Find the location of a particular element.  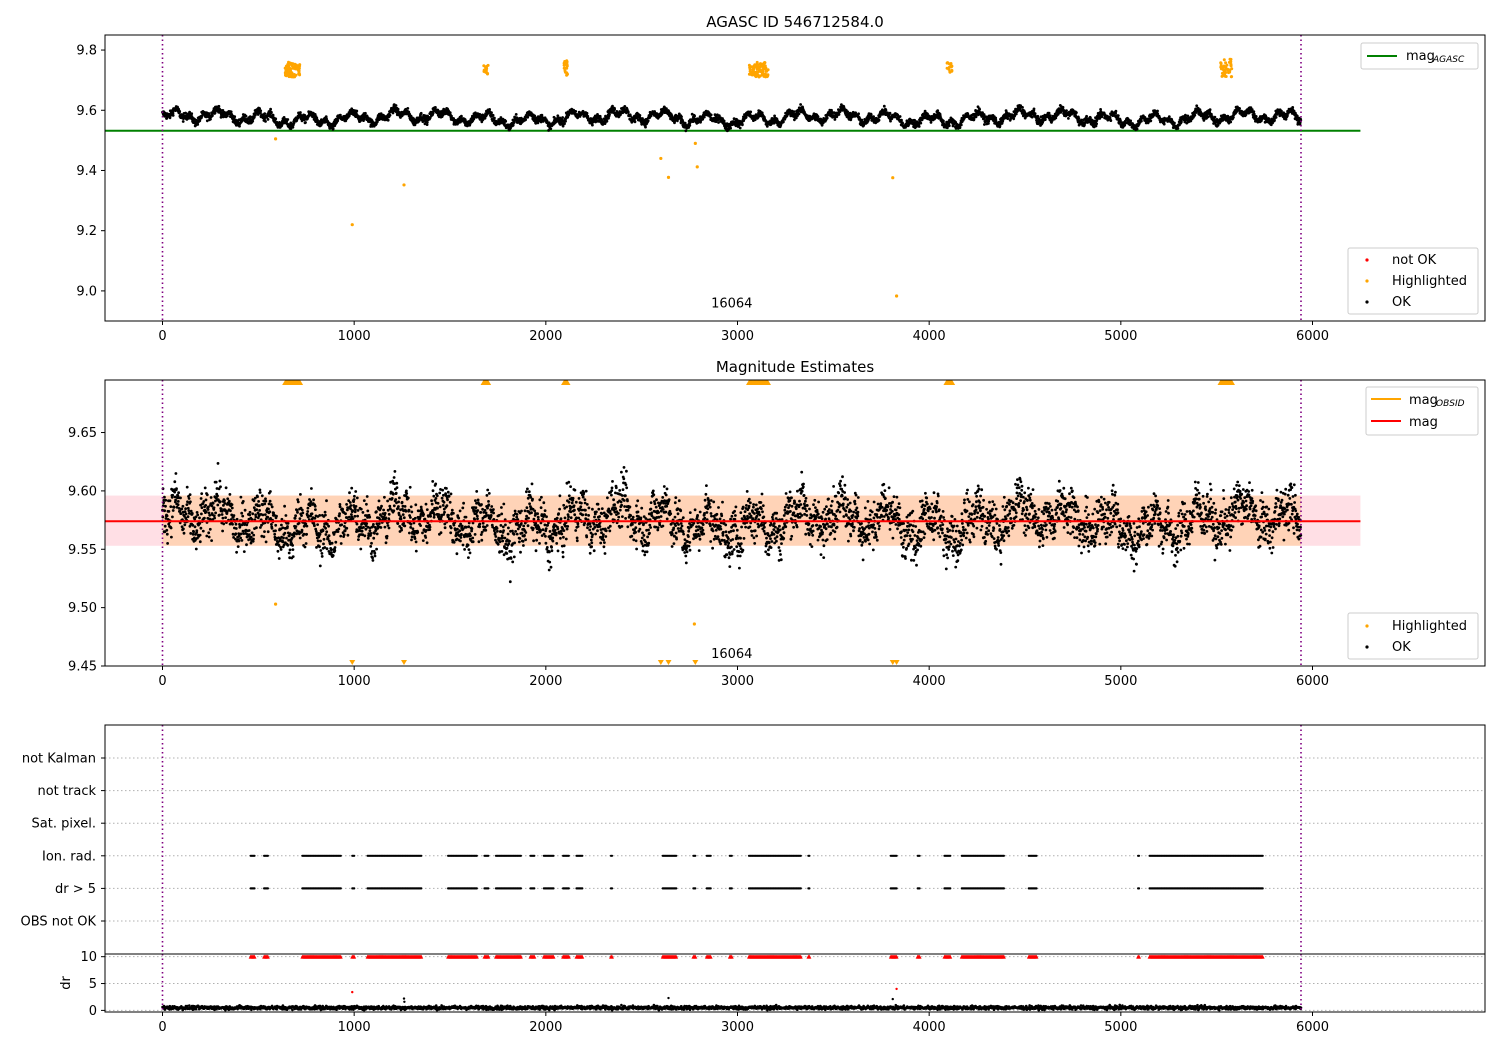

legend-label-highlighted: Highlighted is located at coordinates (1429, 281).